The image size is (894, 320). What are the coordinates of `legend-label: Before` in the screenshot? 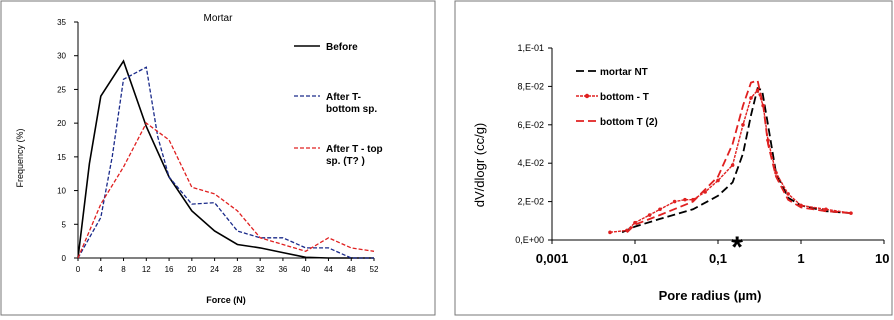 It's located at (342, 47).